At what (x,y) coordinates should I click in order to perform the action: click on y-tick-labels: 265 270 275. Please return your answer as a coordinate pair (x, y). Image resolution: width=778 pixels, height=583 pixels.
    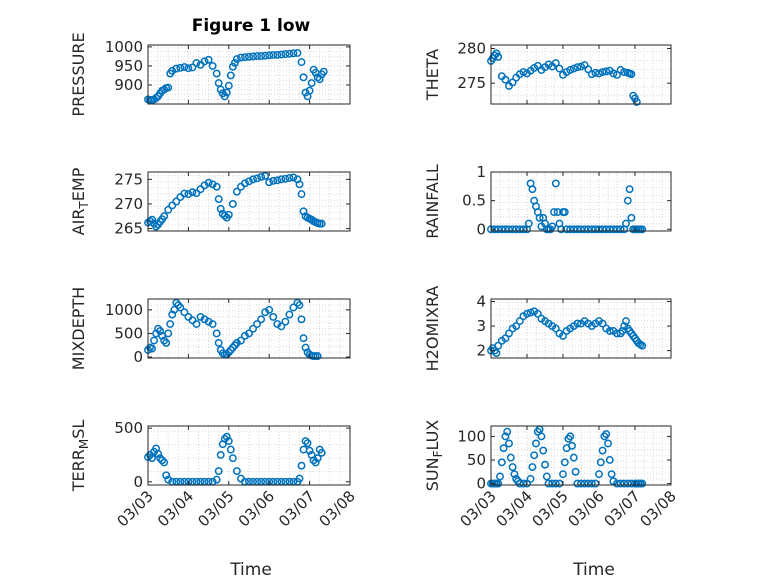
    Looking at the image, I should click on (232, 204).